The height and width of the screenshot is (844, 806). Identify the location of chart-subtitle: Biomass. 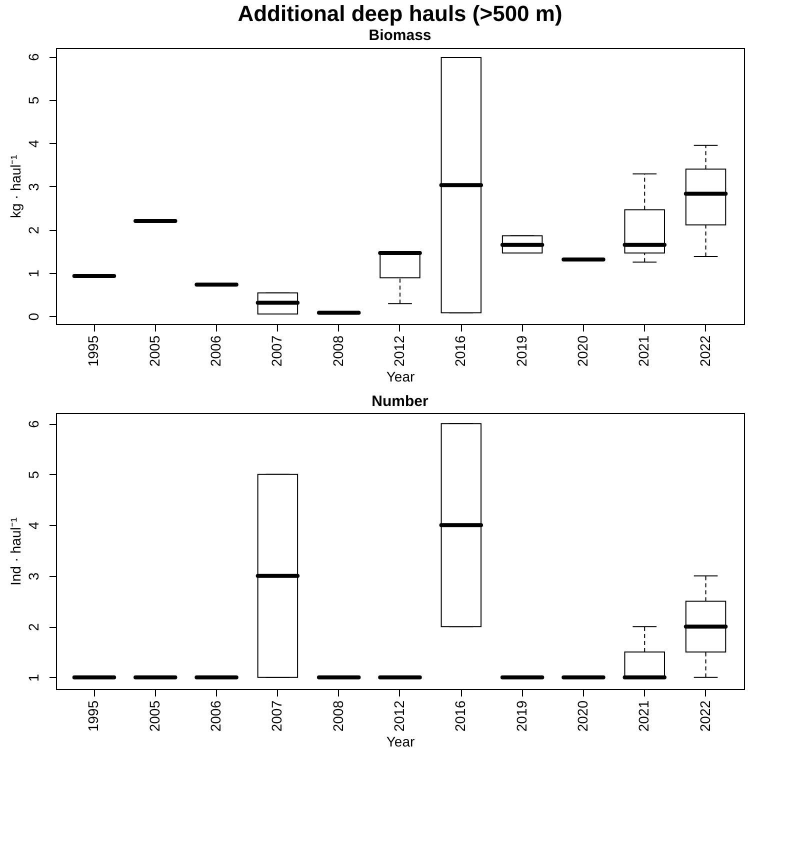
(400, 35).